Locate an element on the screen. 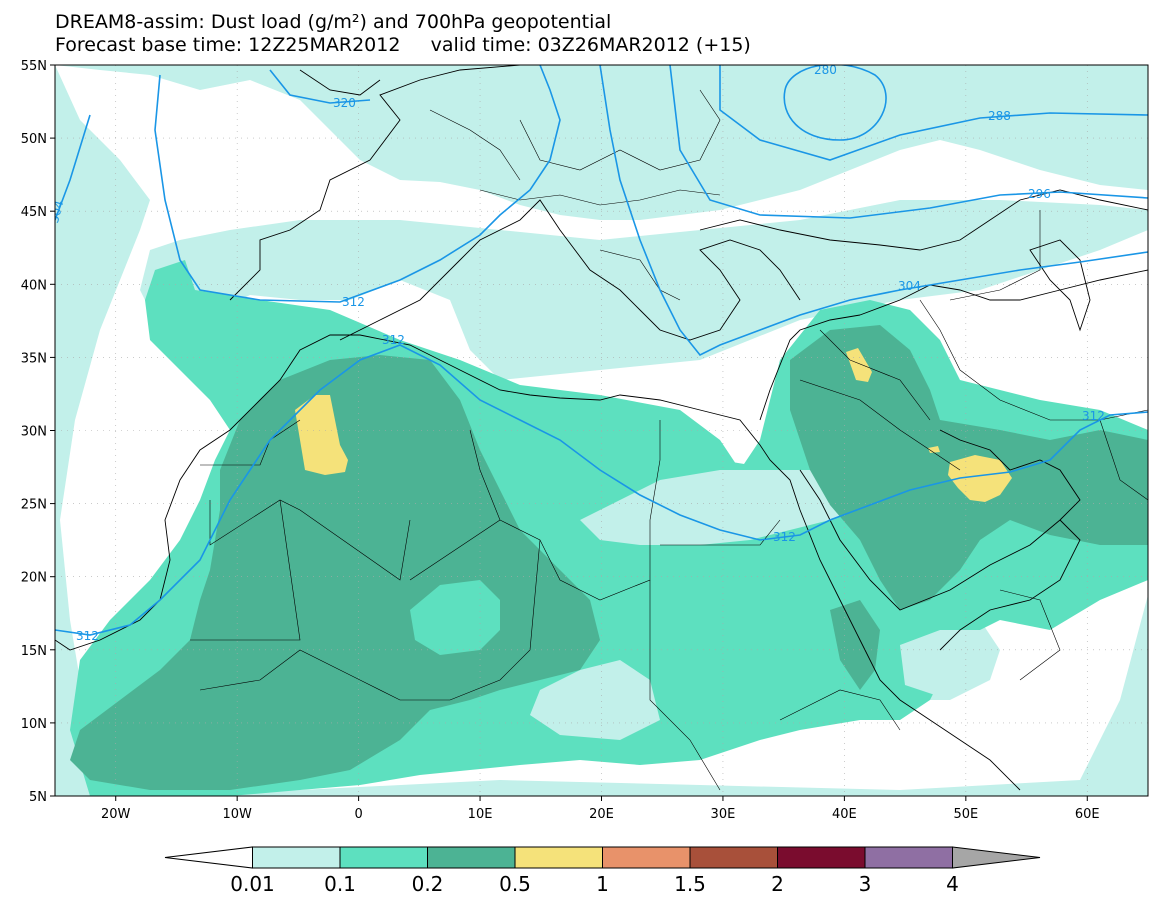 The width and height of the screenshot is (1165, 907). lon-tick-label: 20W is located at coordinates (116, 814).